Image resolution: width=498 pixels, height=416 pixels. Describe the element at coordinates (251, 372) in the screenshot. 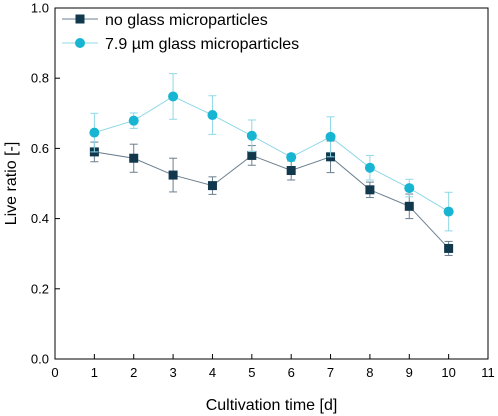

I see `x-tick-label-5: 5` at that location.